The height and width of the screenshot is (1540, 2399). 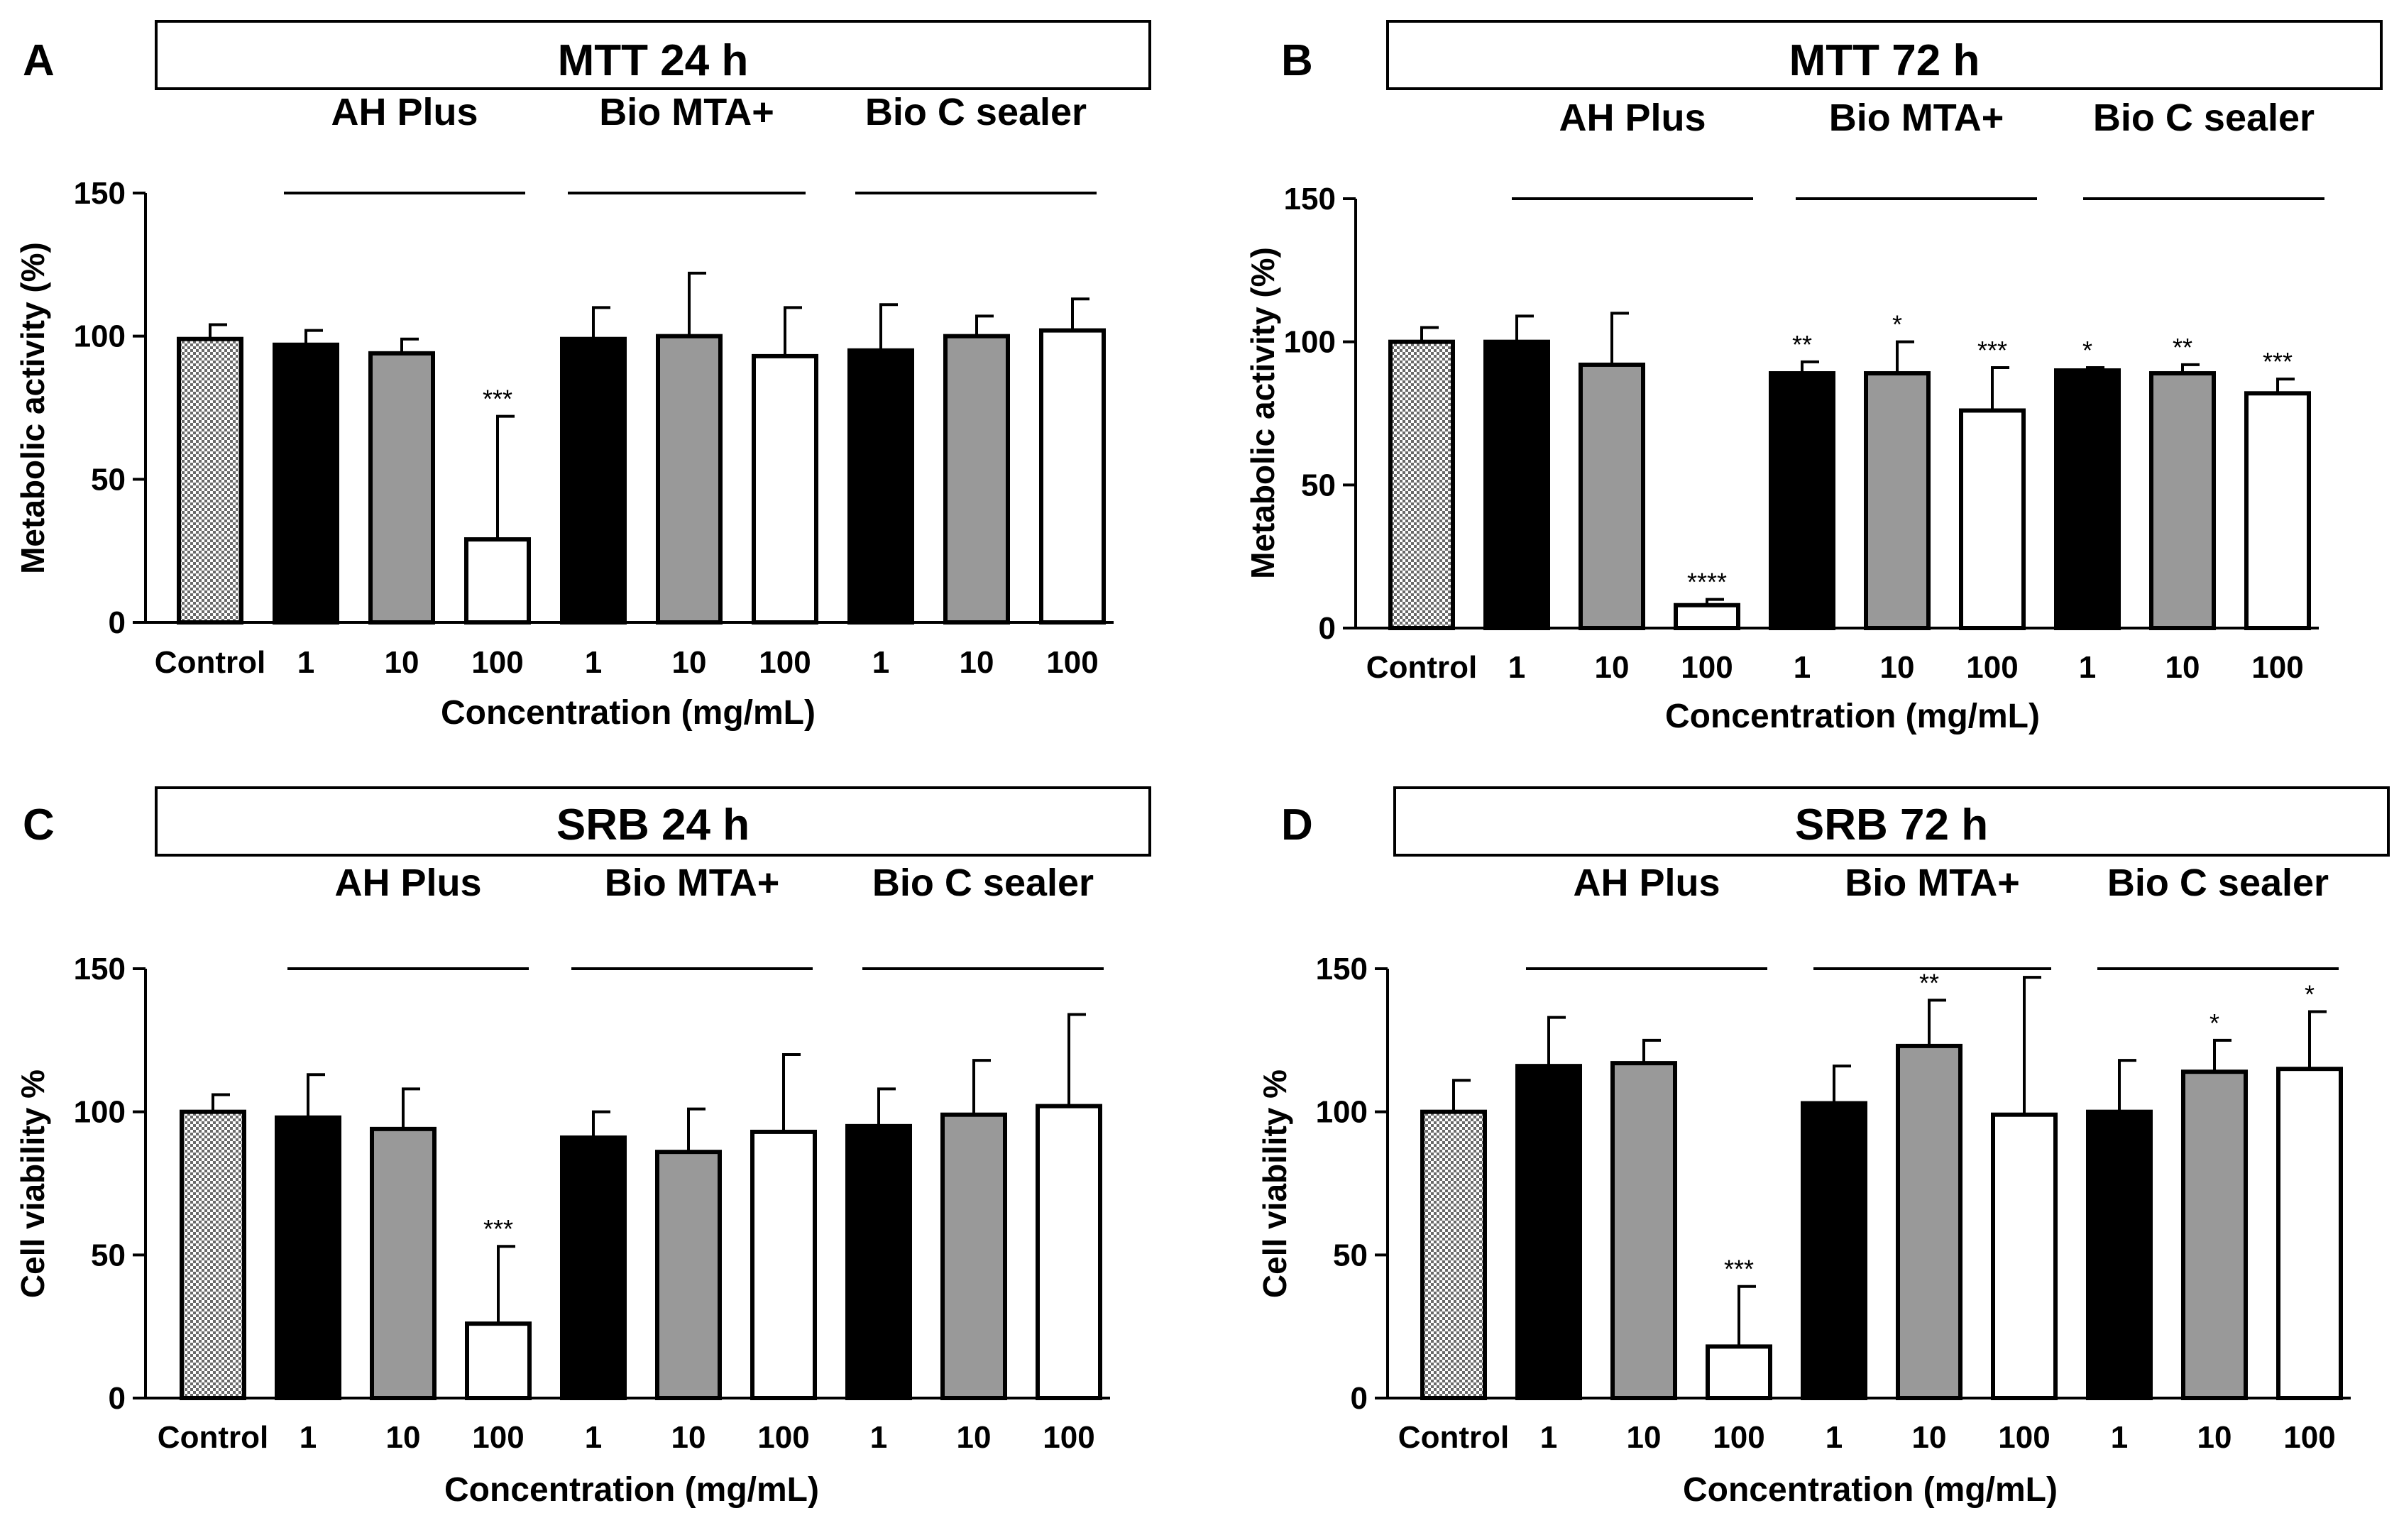 What do you see at coordinates (653, 60) in the screenshot?
I see `chart-title: MTT 24 h` at bounding box center [653, 60].